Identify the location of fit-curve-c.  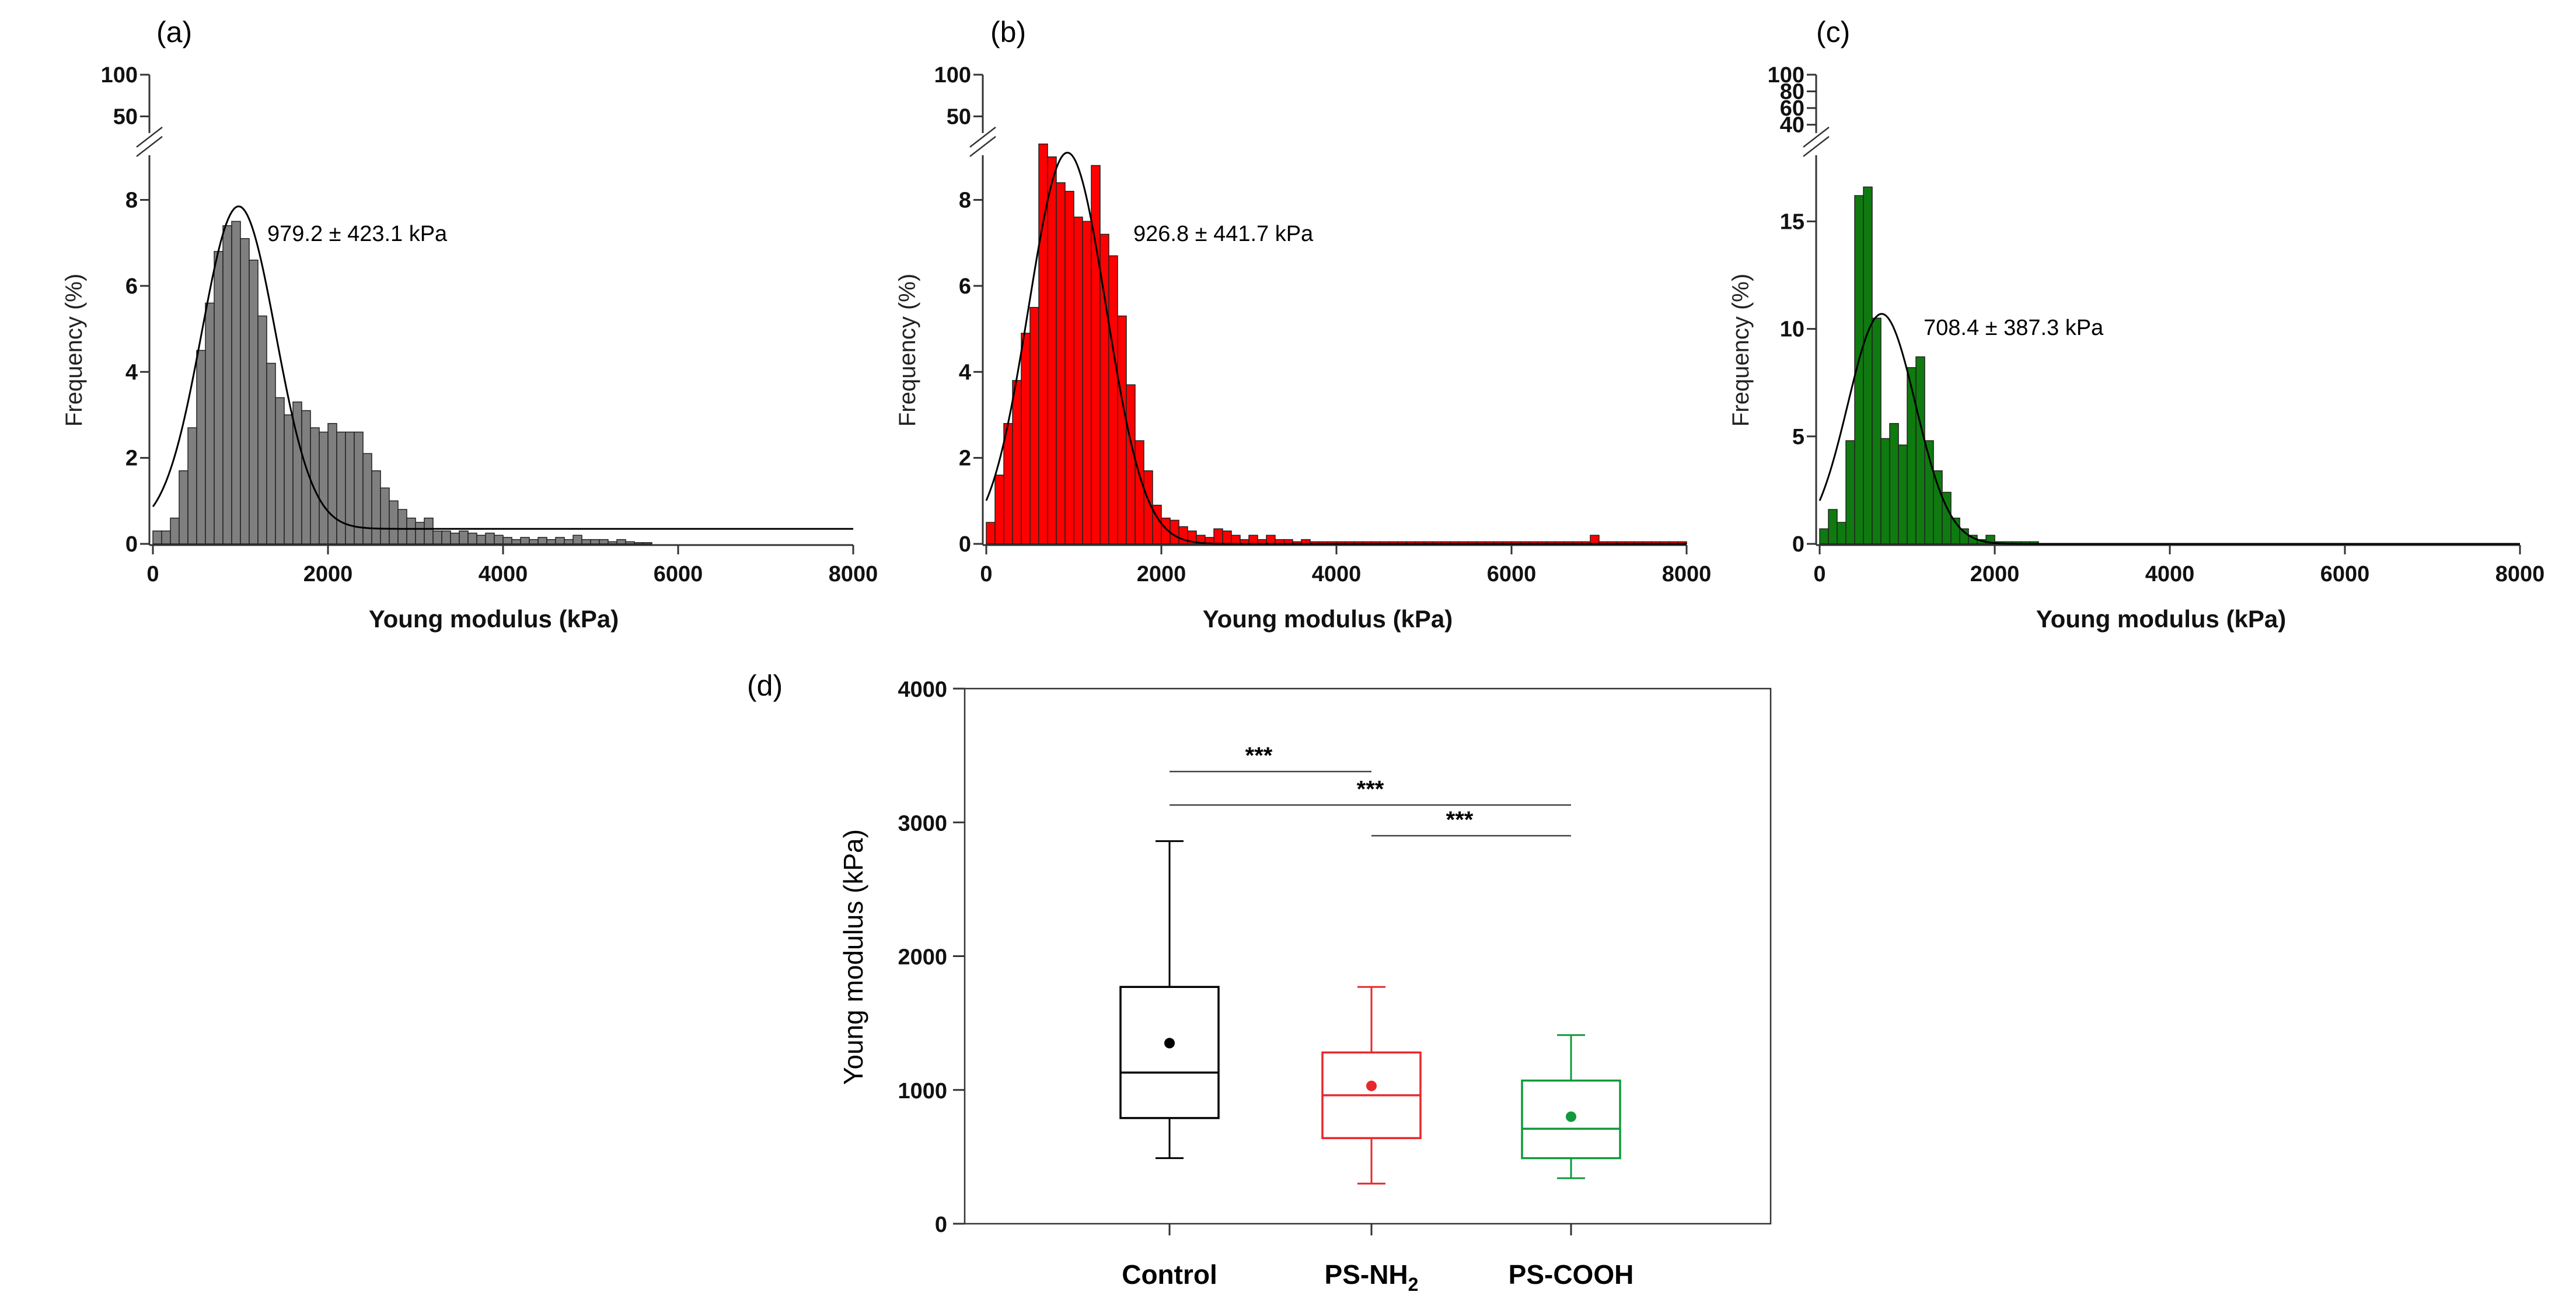
(2169, 429).